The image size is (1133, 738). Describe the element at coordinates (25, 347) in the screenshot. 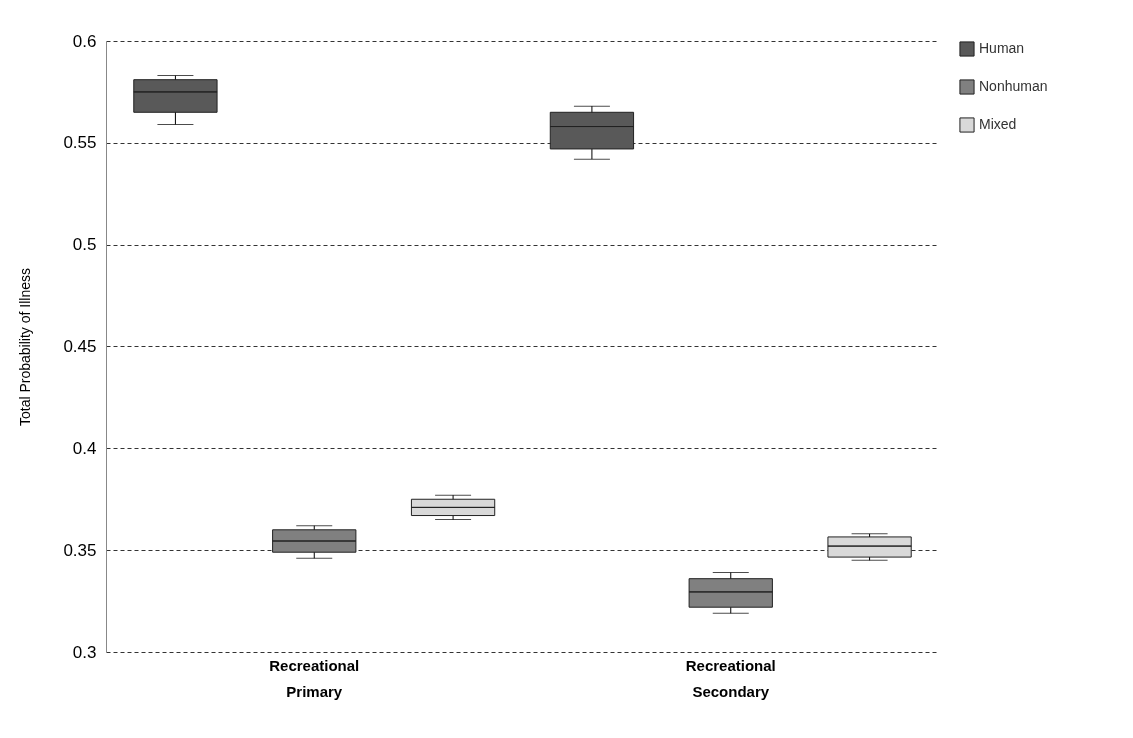

I see `y-axis-title: Total Probability of Illness` at that location.